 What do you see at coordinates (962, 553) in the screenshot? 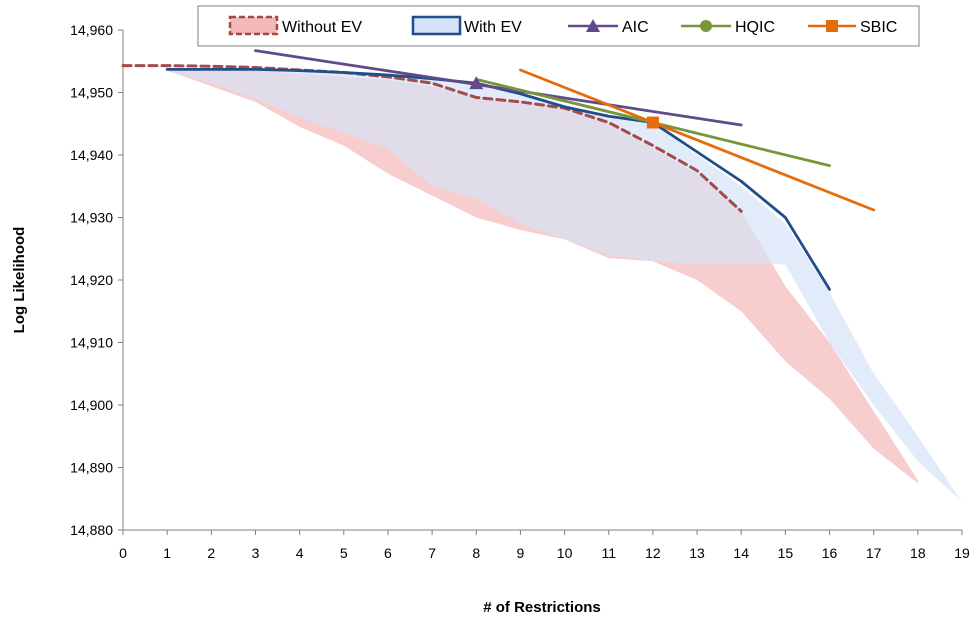
I see `x-tick-label: 19` at bounding box center [962, 553].